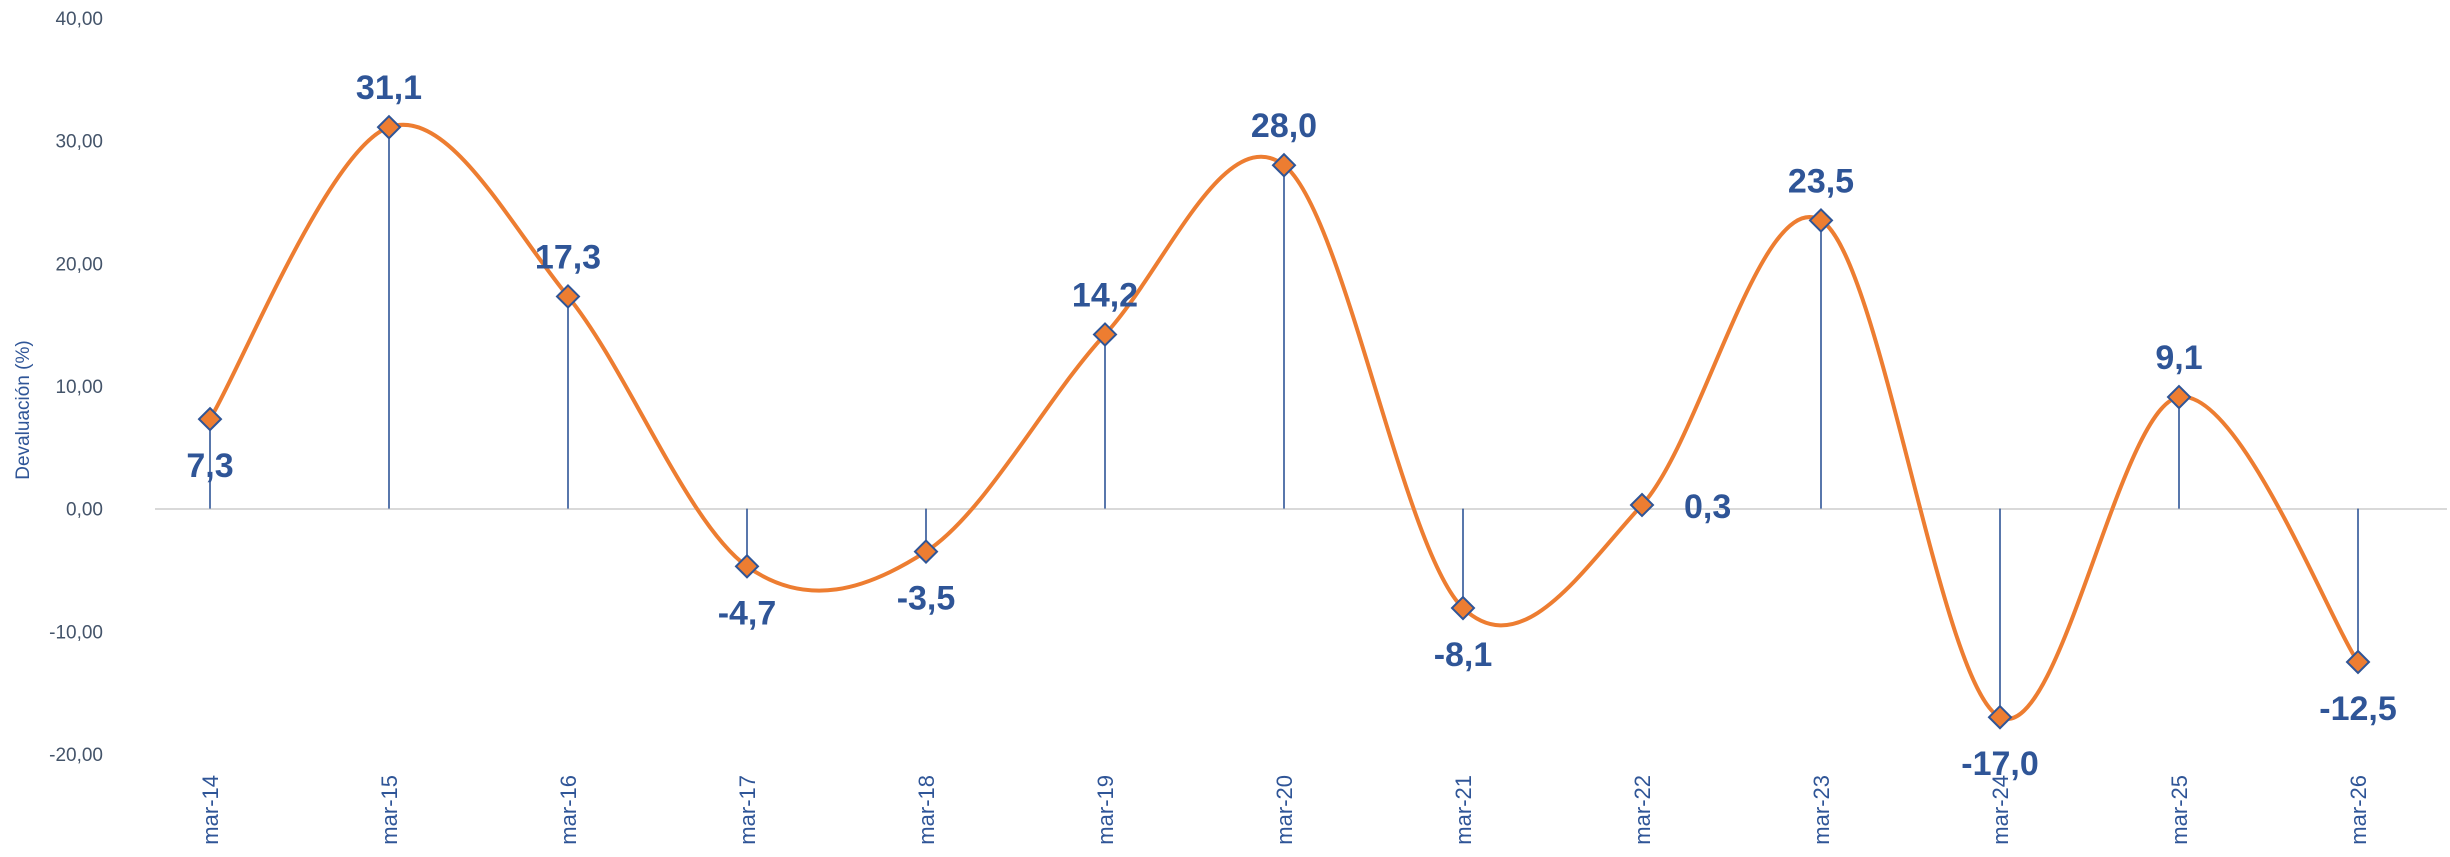 This screenshot has width=2450, height=857. Describe the element at coordinates (2179, 810) in the screenshot. I see `x-tick-label: mar-25` at that location.